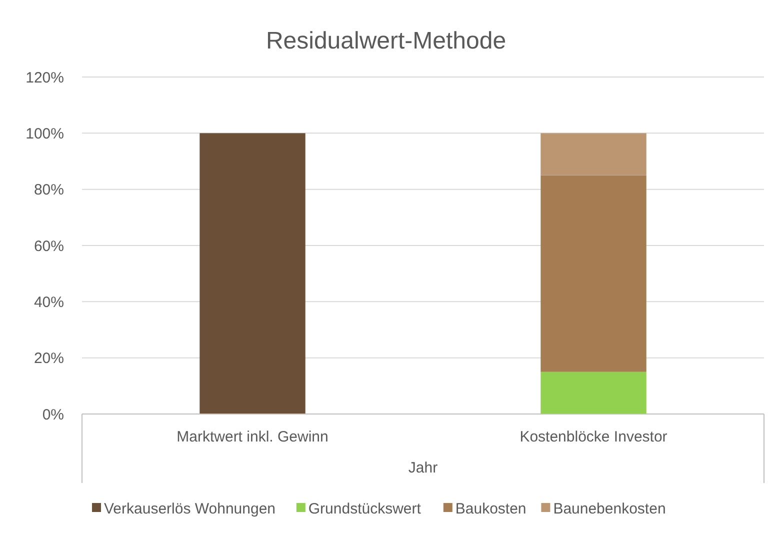 The width and height of the screenshot is (772, 537). Describe the element at coordinates (365, 509) in the screenshot. I see `legend-label: Grundstückswert` at that location.